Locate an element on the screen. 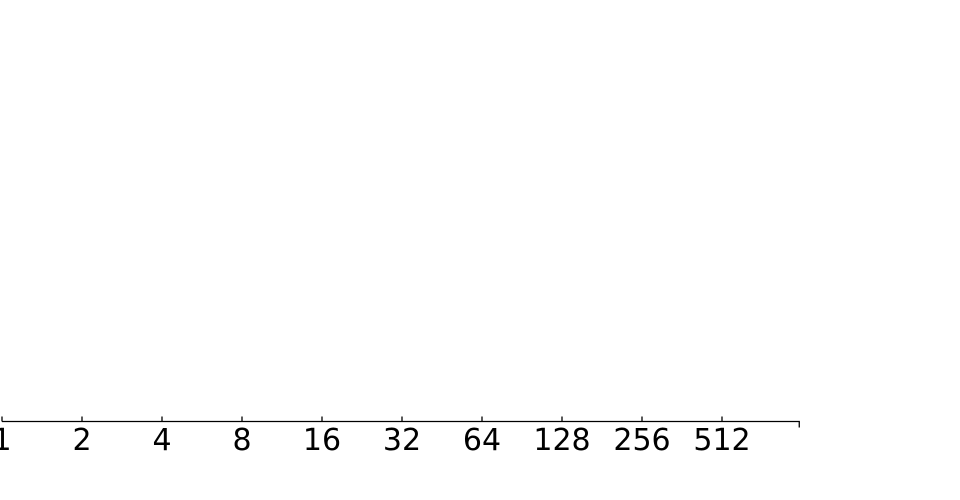  x-axis-tick-label: 2 is located at coordinates (81, 440).